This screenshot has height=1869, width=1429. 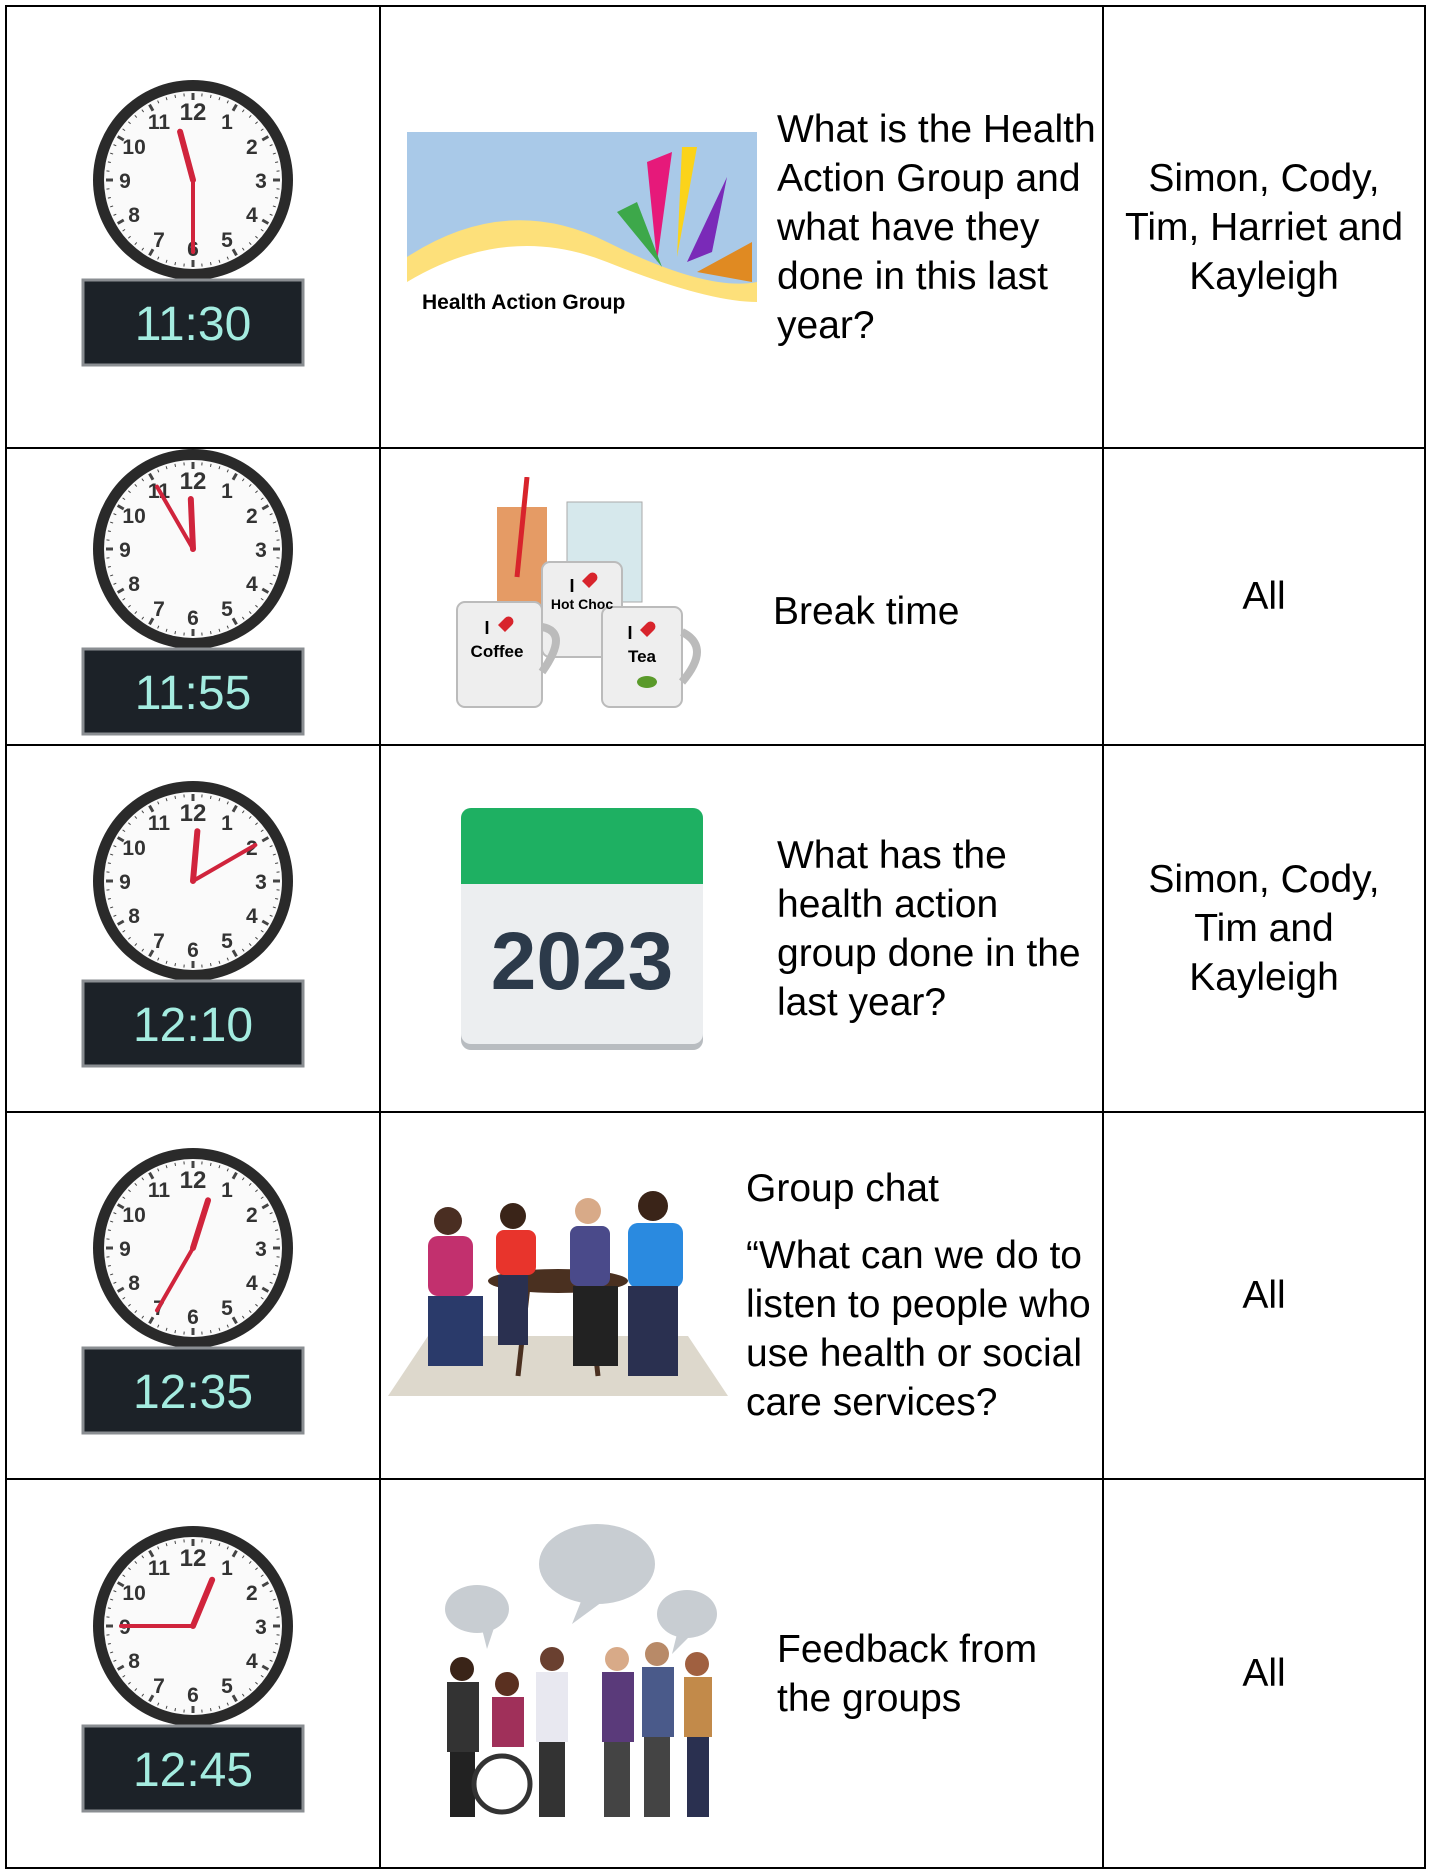 I want to click on logo-text: Health Action Group, so click(x=523, y=302).